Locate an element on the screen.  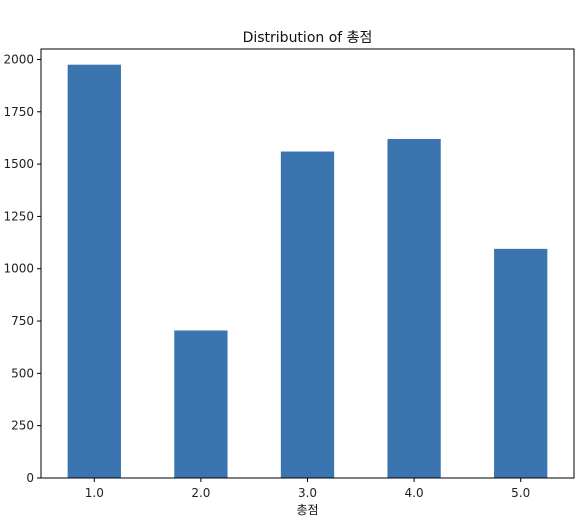
chart-title: Distribution of 총점 is located at coordinates (308, 38).